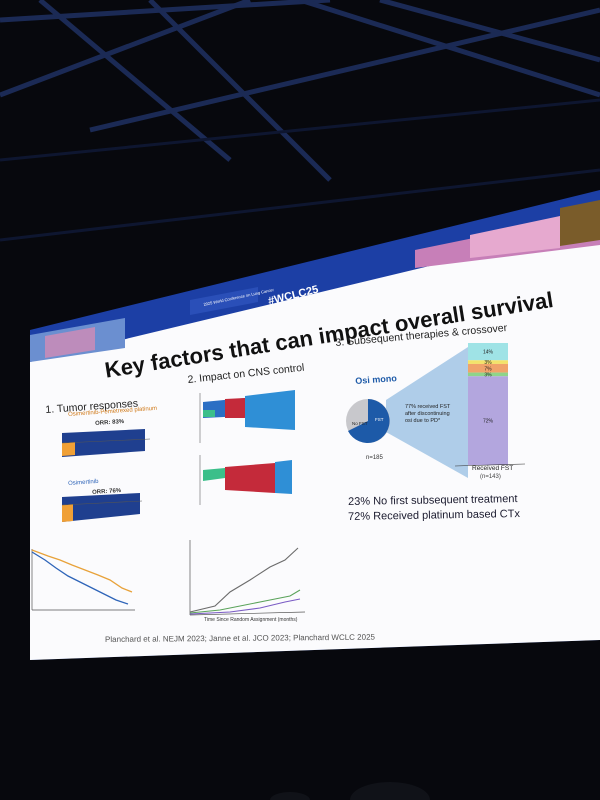 The image size is (600, 800). I want to click on pie-chart-fst, so click(368, 421).